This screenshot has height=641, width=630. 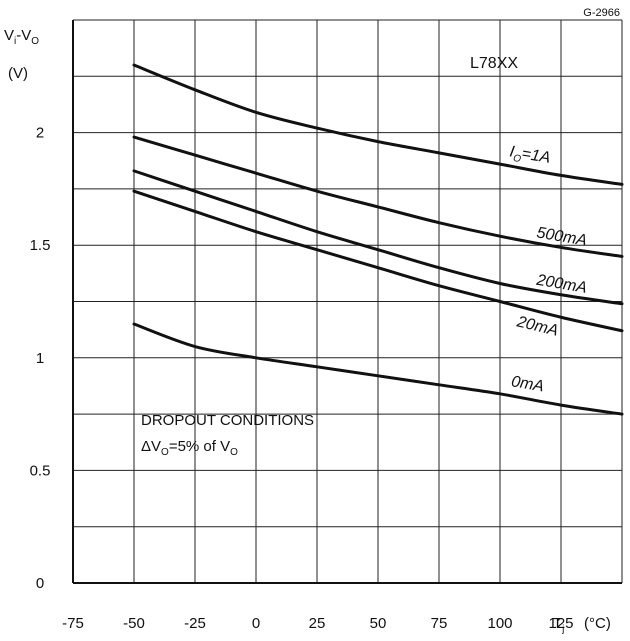 What do you see at coordinates (9, 35) in the screenshot?
I see `y-axis-label-base: V` at bounding box center [9, 35].